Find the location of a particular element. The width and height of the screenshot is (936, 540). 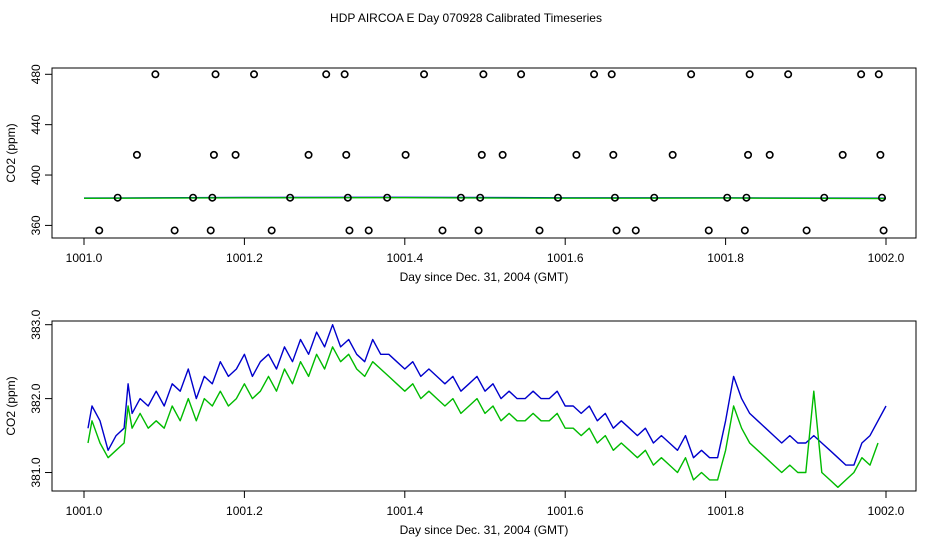

y-tick-label: 400 is located at coordinates (36, 175).